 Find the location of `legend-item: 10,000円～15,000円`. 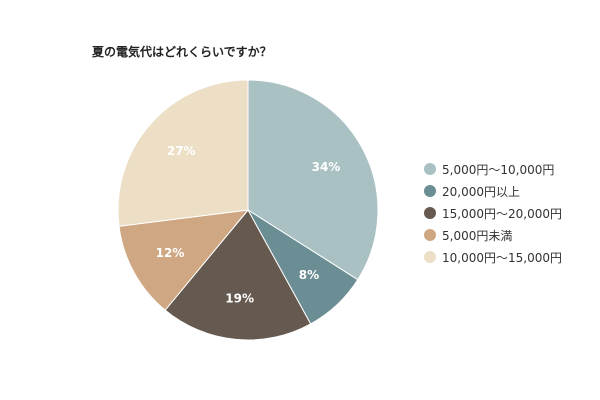

legend-item: 10,000円～15,000円 is located at coordinates (493, 257).